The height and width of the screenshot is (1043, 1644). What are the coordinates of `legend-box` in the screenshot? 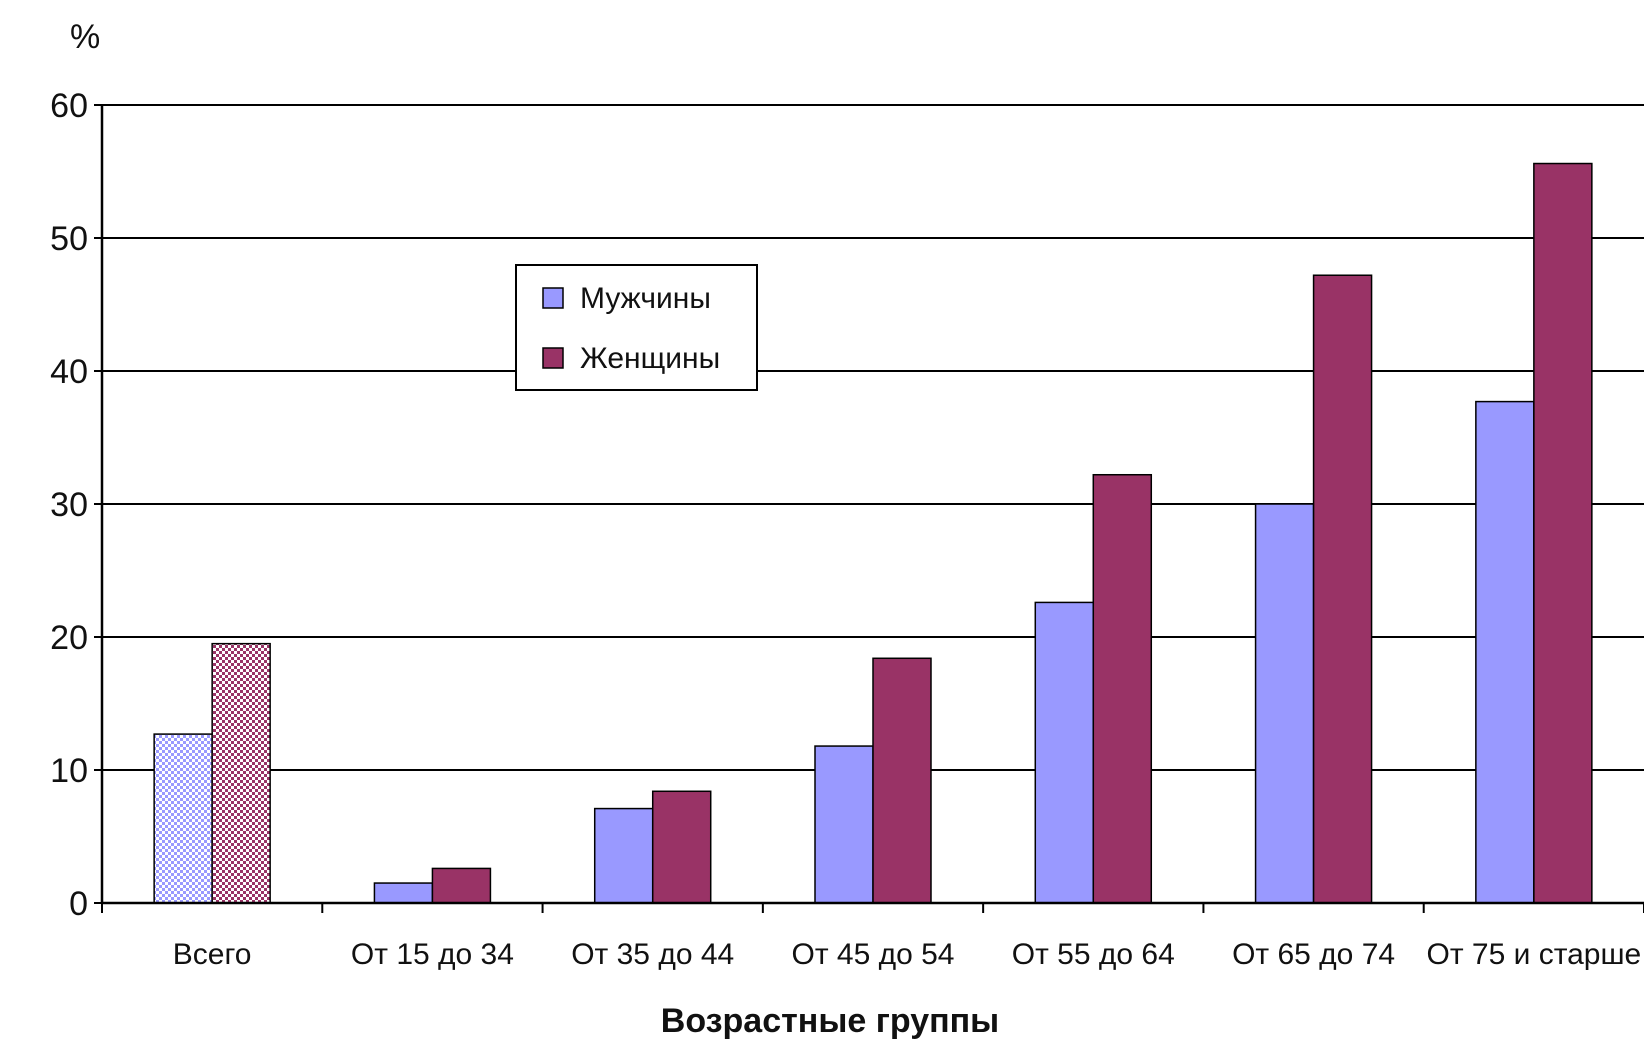 It's located at (636, 327).